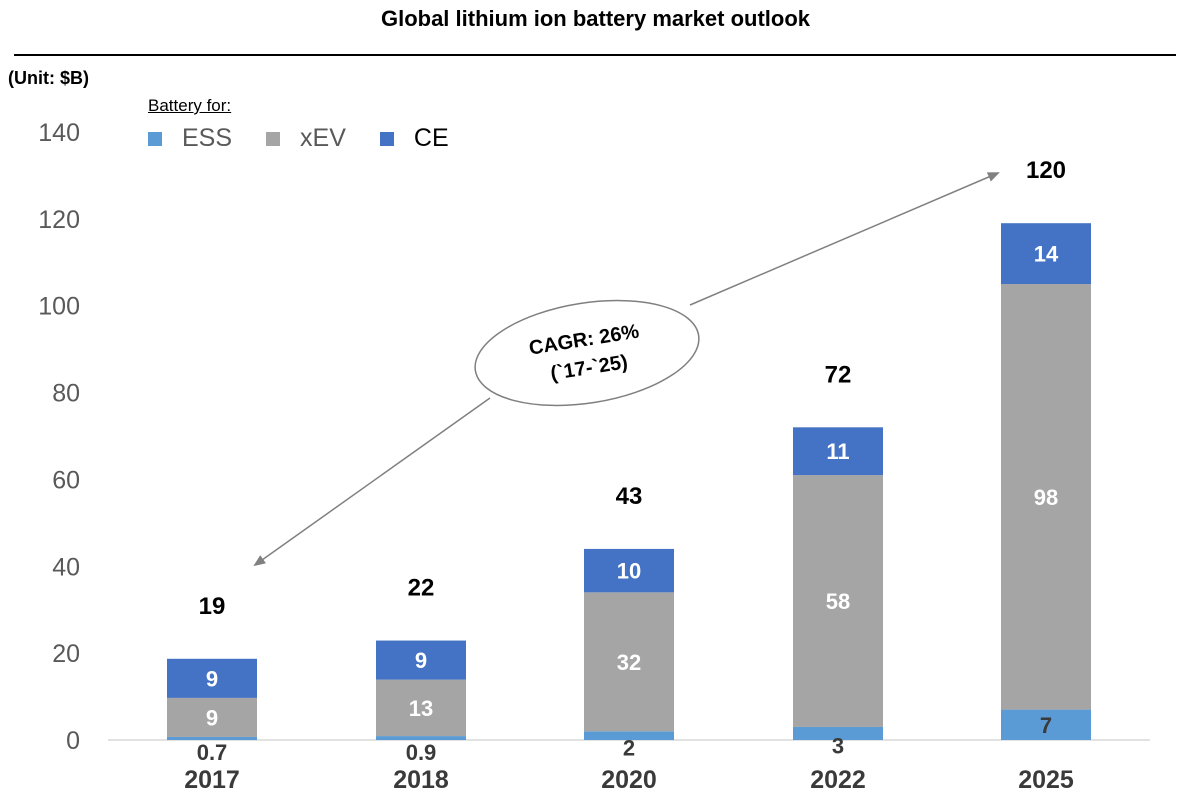 This screenshot has height=809, width=1191. I want to click on legend-item-xev: xEV, so click(306, 138).